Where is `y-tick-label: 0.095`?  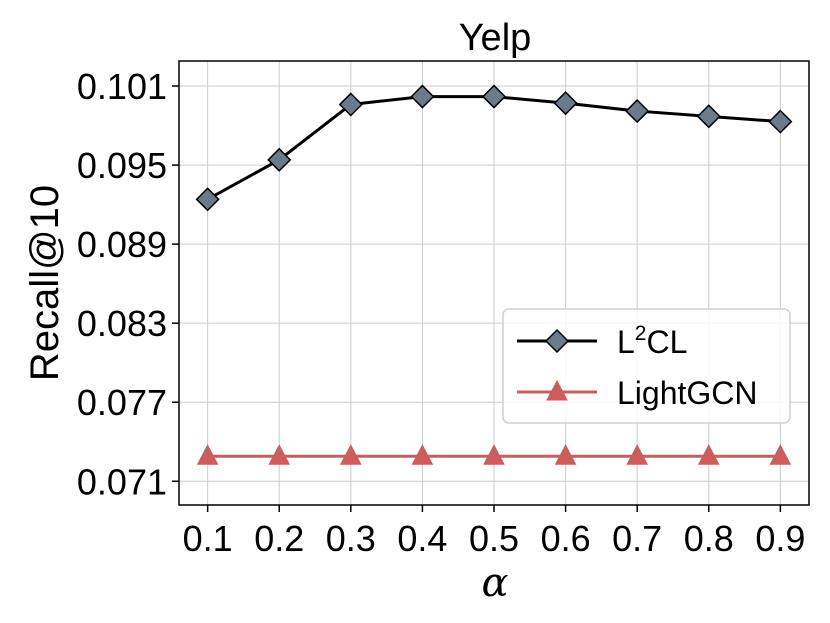 y-tick-label: 0.095 is located at coordinates (122, 165).